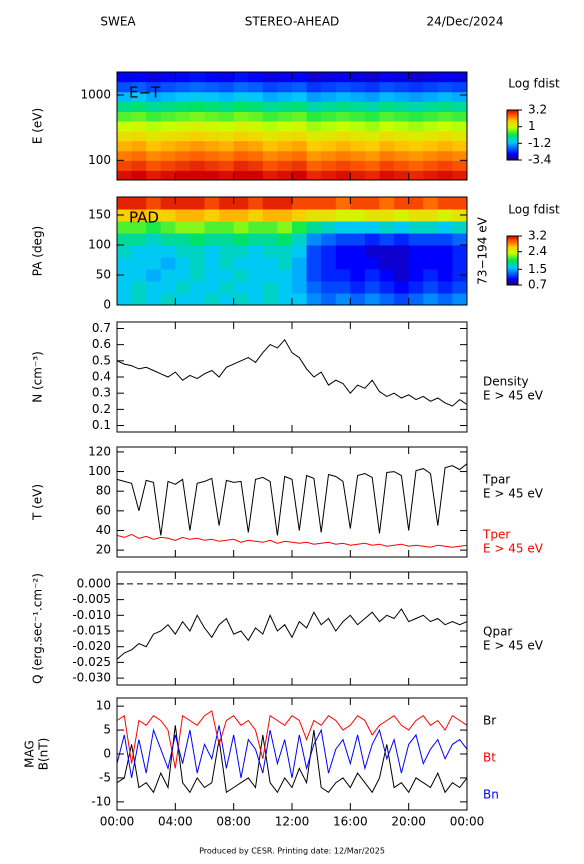 The image size is (584, 864). Describe the element at coordinates (292, 822) in the screenshot. I see `x-tick-label: 12:00` at that location.